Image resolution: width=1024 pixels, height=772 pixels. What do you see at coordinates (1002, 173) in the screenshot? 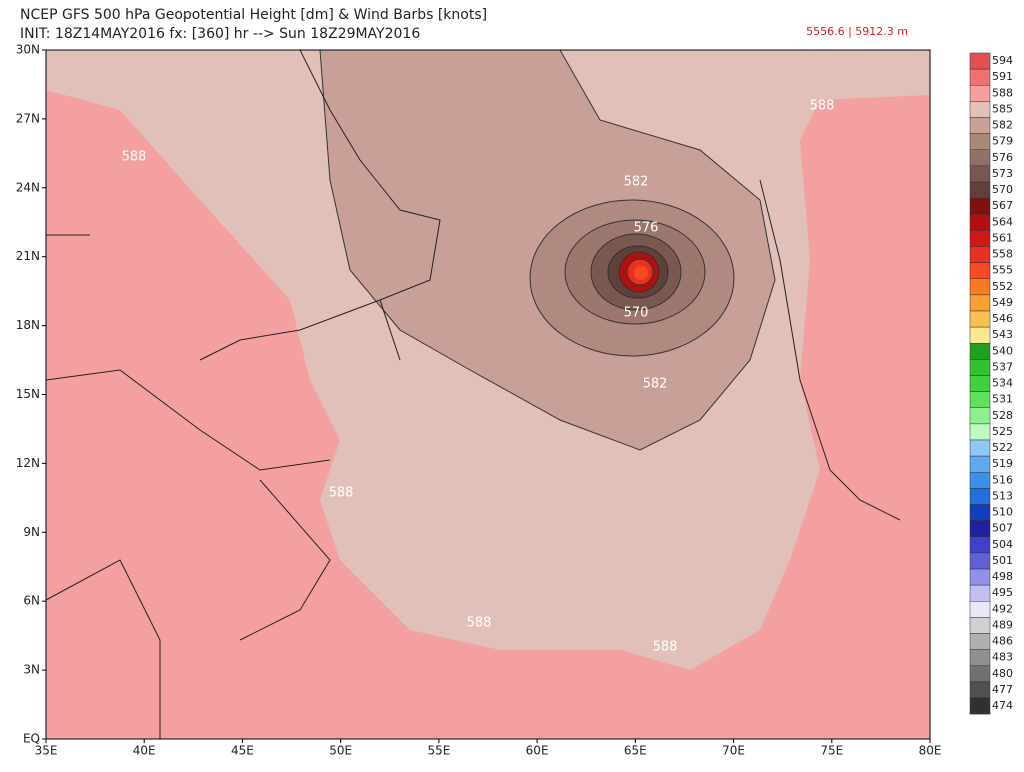
I see `colorbar-label: 573` at bounding box center [1002, 173].